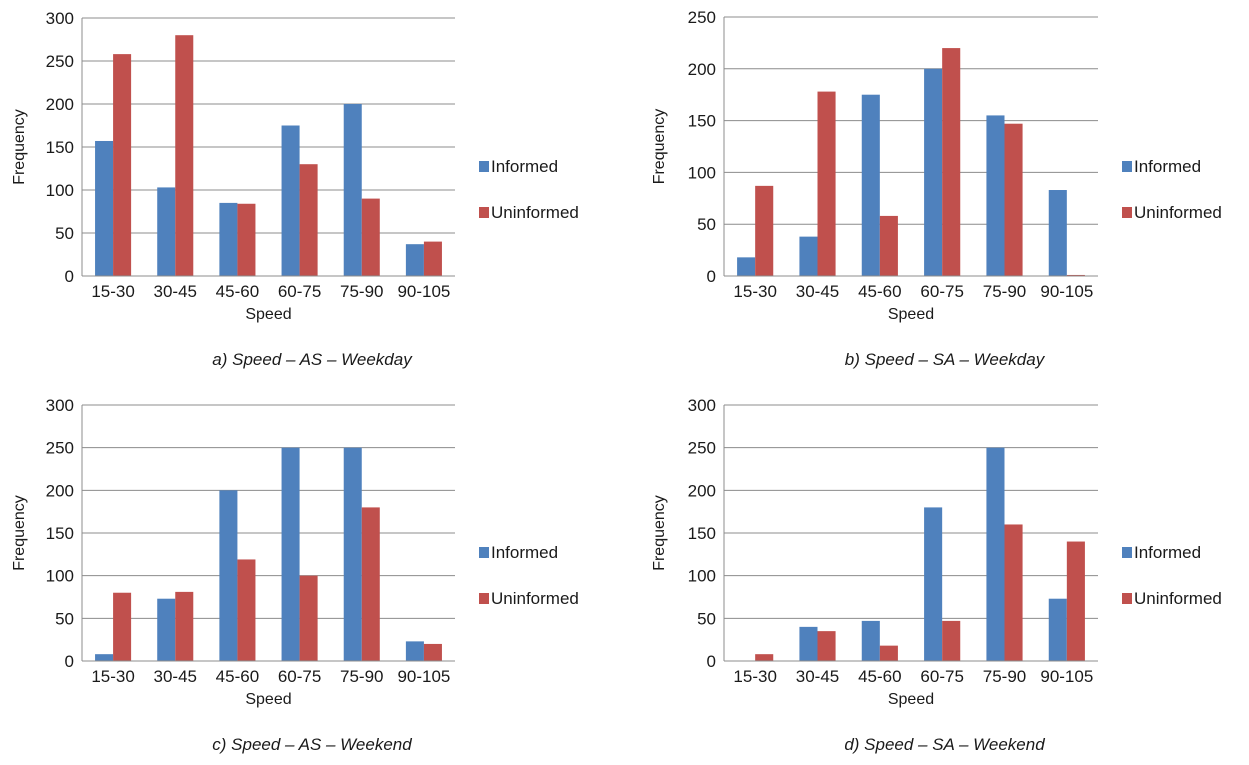  What do you see at coordinates (237, 676) in the screenshot?
I see `x-tick-label-c-2: 45-60` at bounding box center [237, 676].